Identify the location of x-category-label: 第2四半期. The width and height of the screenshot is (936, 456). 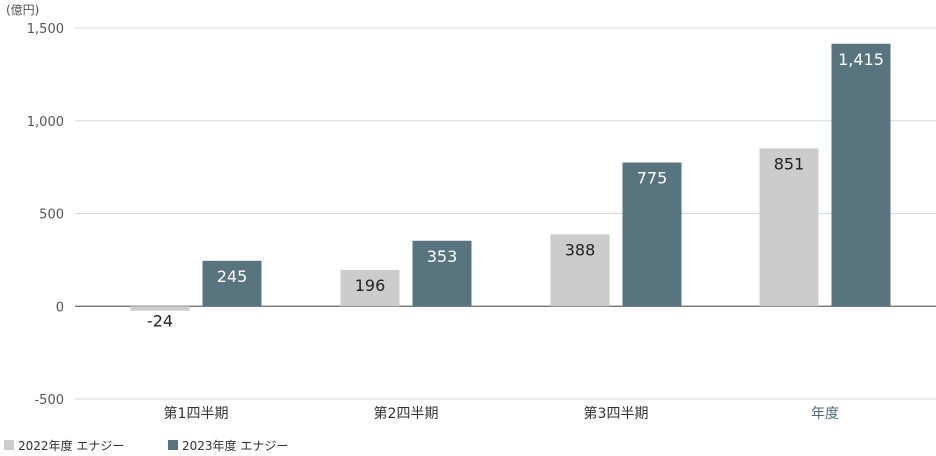
(406, 413).